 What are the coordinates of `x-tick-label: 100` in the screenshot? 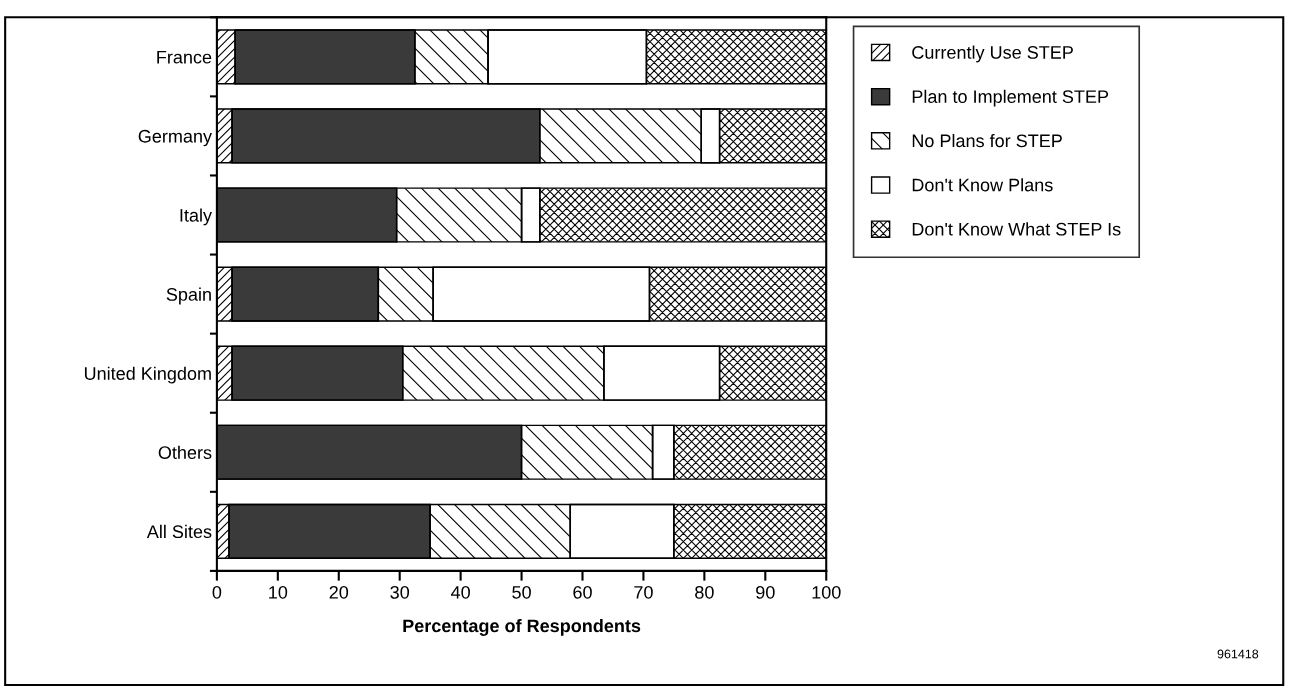 It's located at (826, 592).